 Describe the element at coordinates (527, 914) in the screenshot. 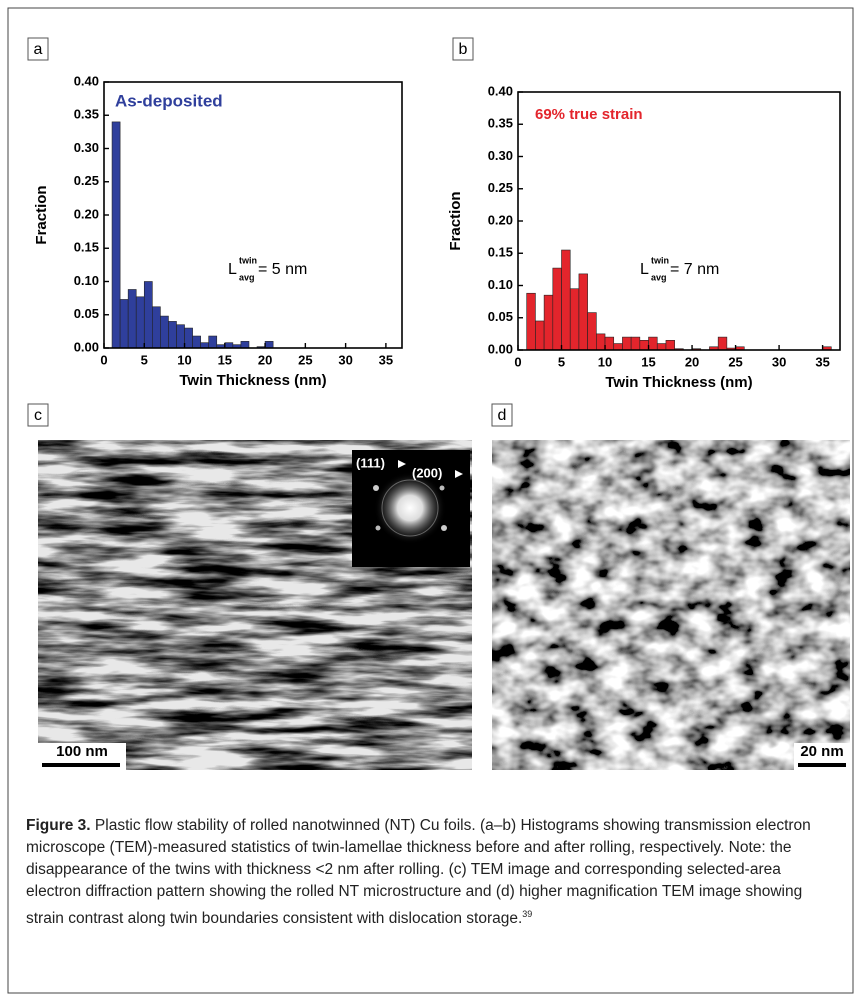

I see `caption-reference: 39` at that location.